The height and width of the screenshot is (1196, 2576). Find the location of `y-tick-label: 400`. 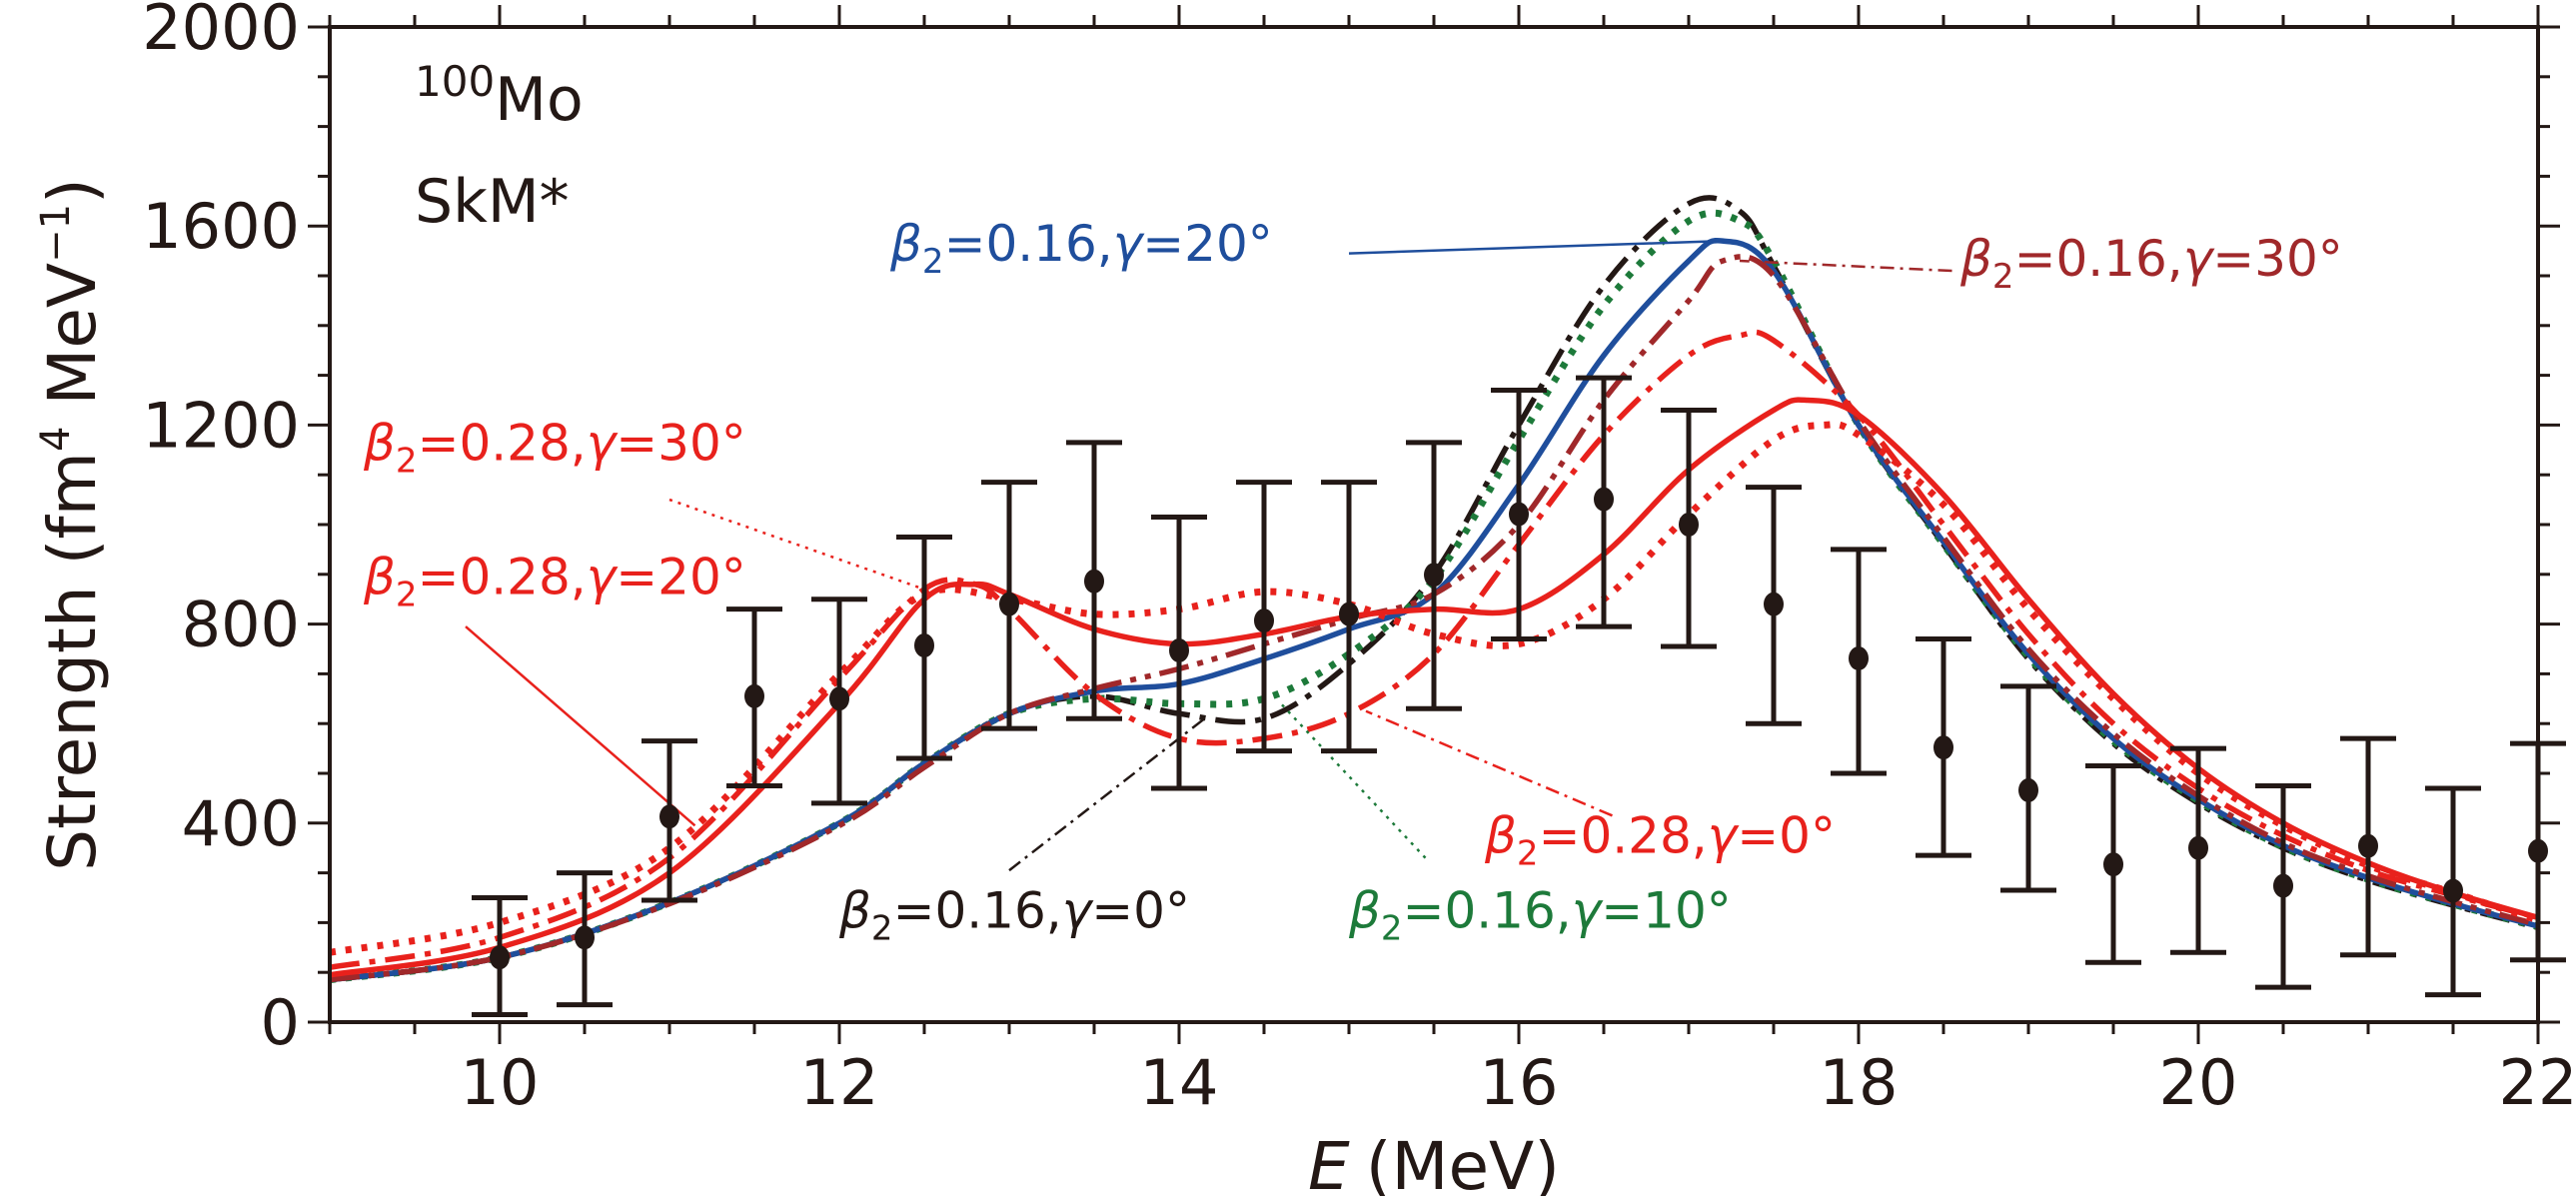

y-tick-label: 400 is located at coordinates (241, 823).